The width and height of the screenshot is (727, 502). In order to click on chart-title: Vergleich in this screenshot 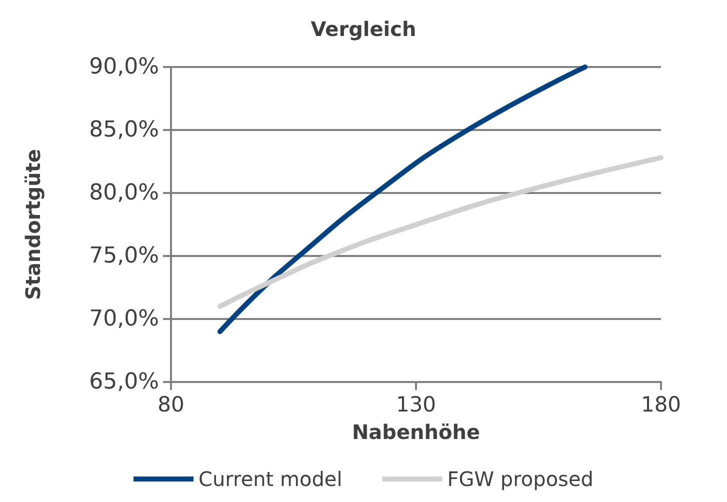, I will do `click(363, 29)`.